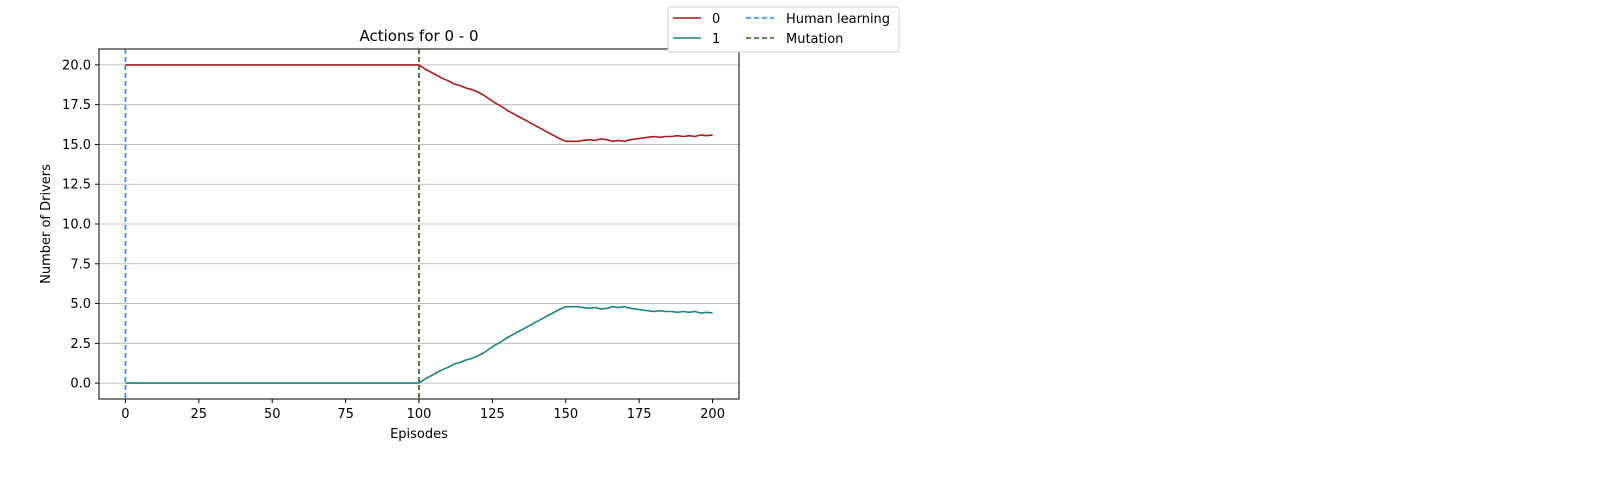 This screenshot has width=1600, height=500. What do you see at coordinates (838, 19) in the screenshot?
I see `legend-label-human-learning: Human learning` at bounding box center [838, 19].